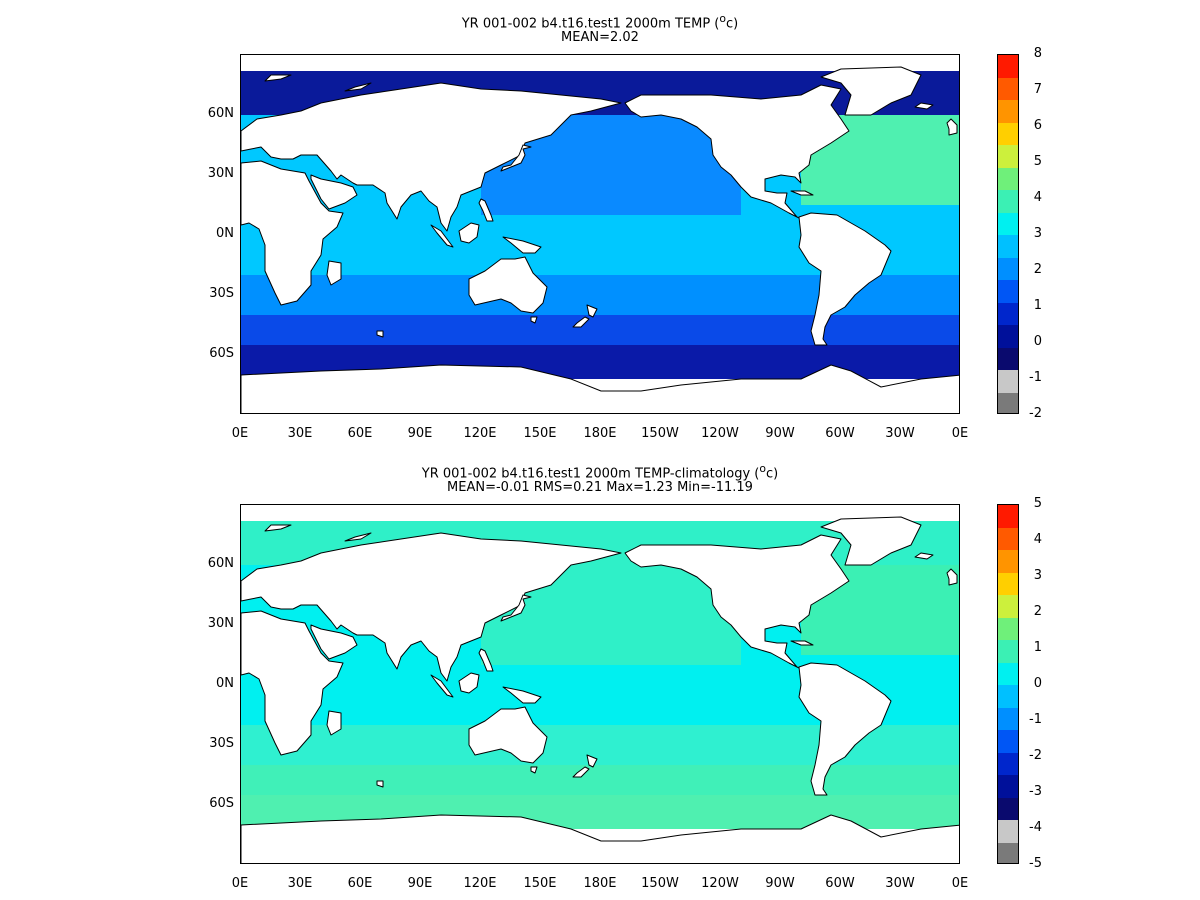 This screenshot has height=900, width=1200. Describe the element at coordinates (486, 210) in the screenshot. I see `landmass-philippines` at that location.